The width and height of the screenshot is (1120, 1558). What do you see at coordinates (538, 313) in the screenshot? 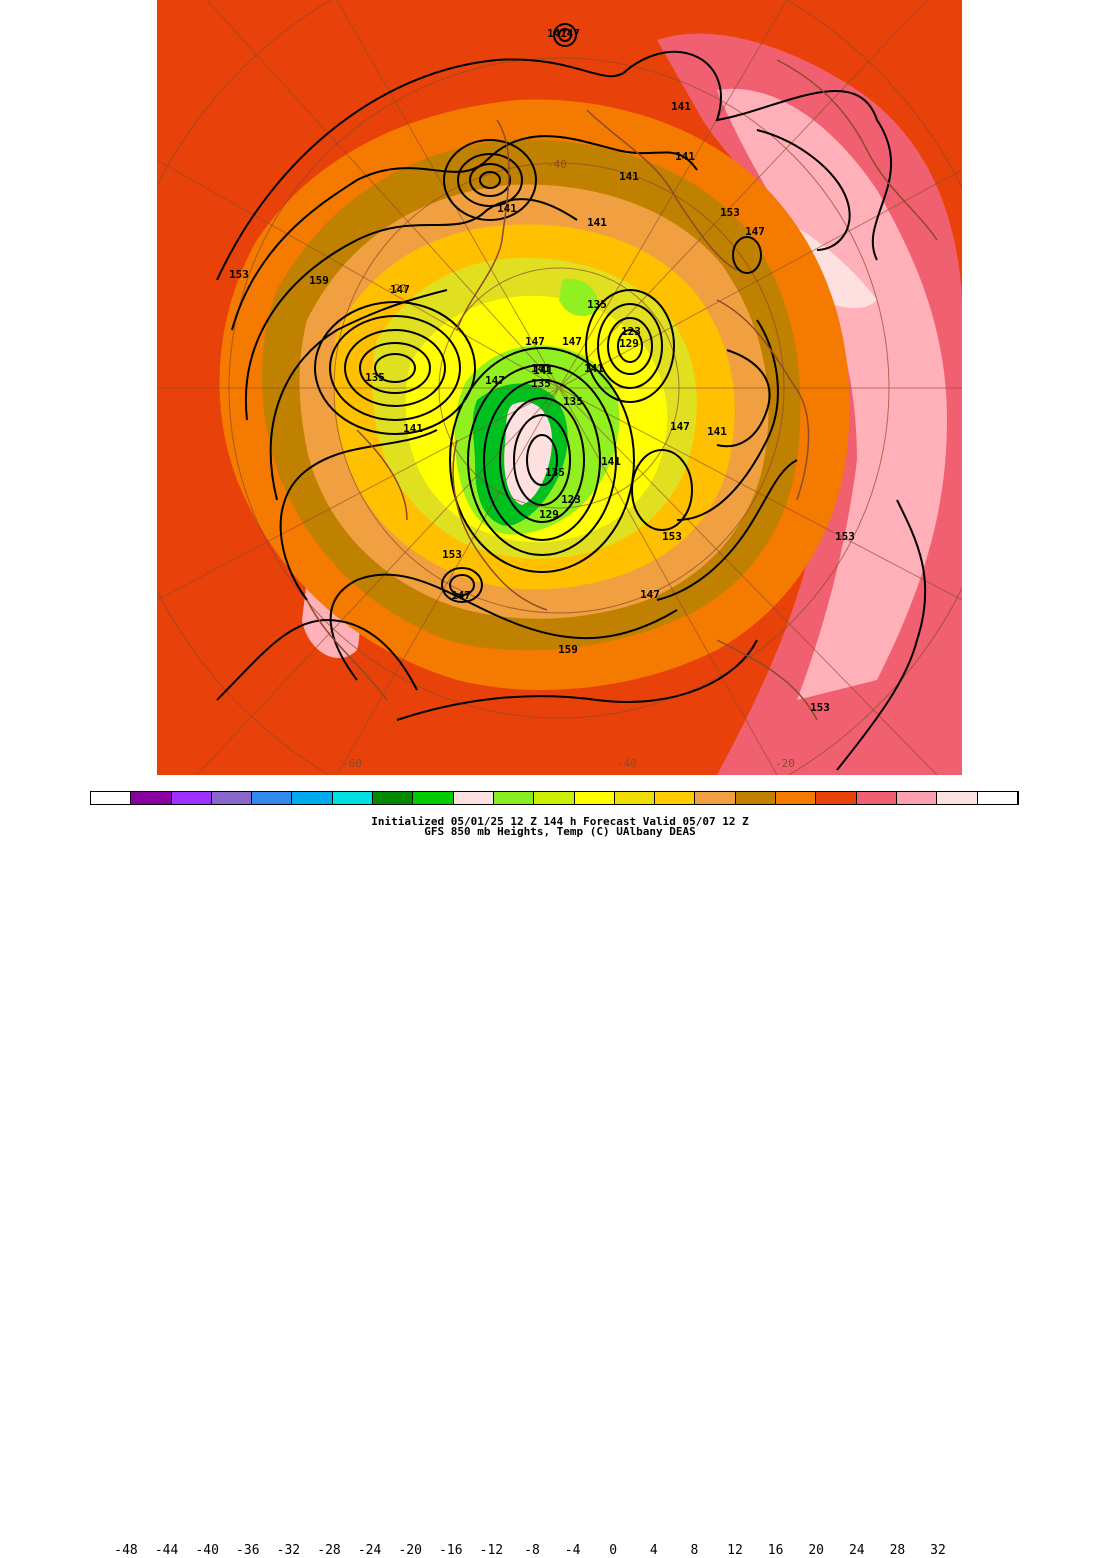
I see `cyclone-rings` at bounding box center [538, 313].